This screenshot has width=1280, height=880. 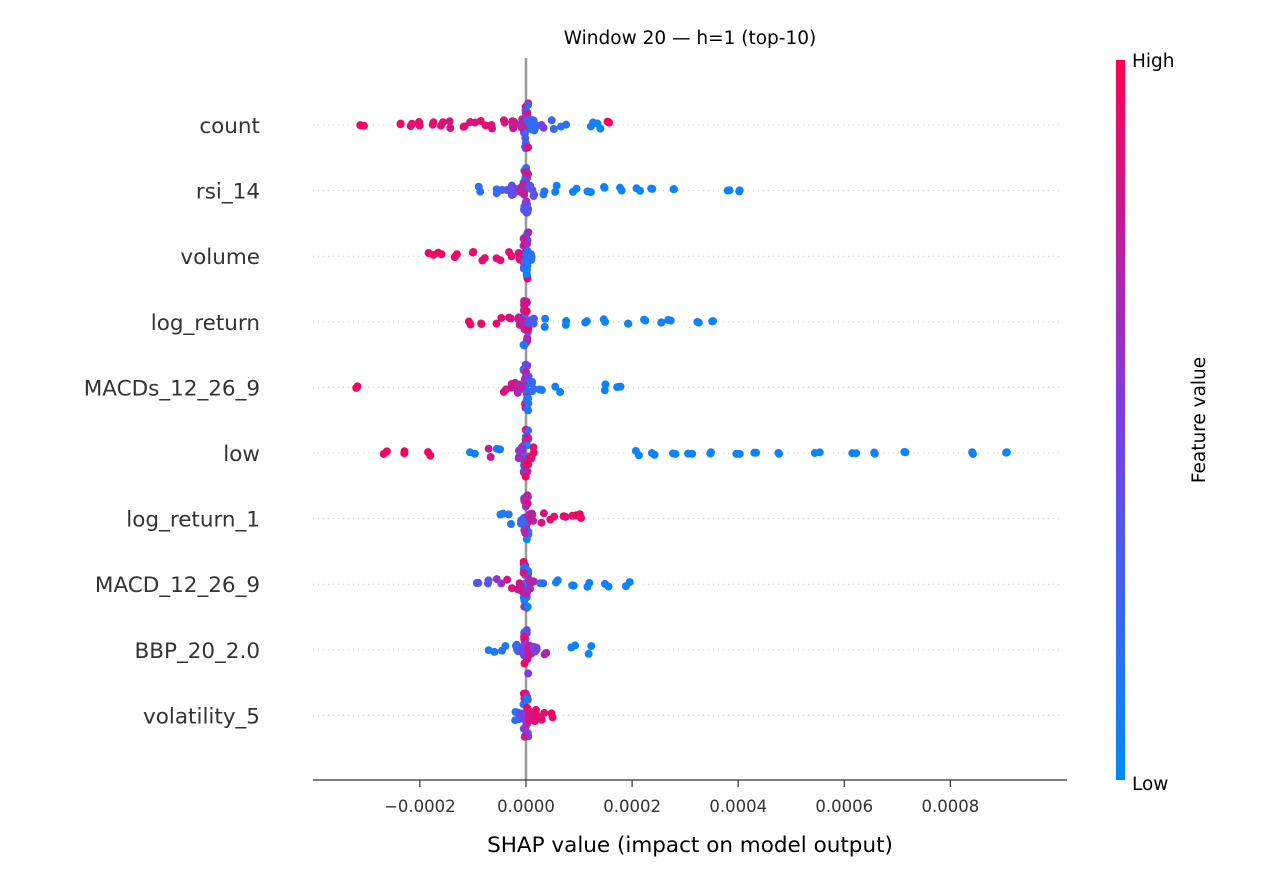 I want to click on x-tick-label: 0.0002, so click(x=632, y=806).